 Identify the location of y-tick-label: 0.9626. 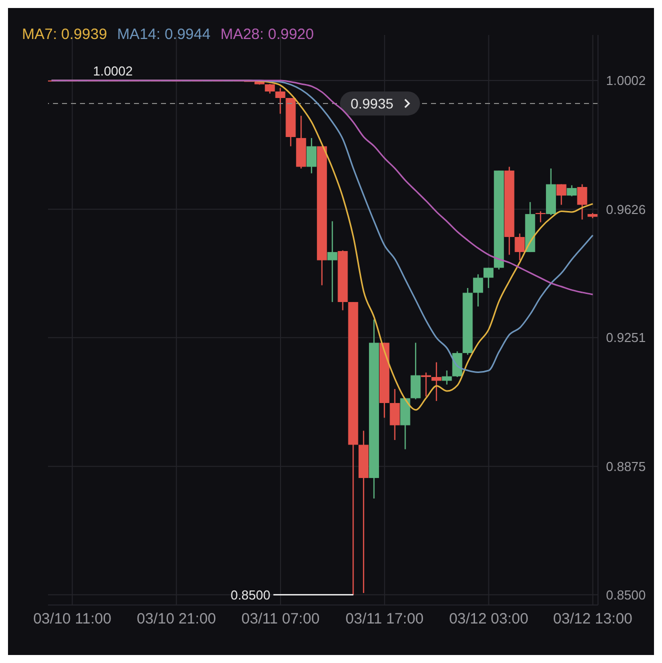
(626, 209).